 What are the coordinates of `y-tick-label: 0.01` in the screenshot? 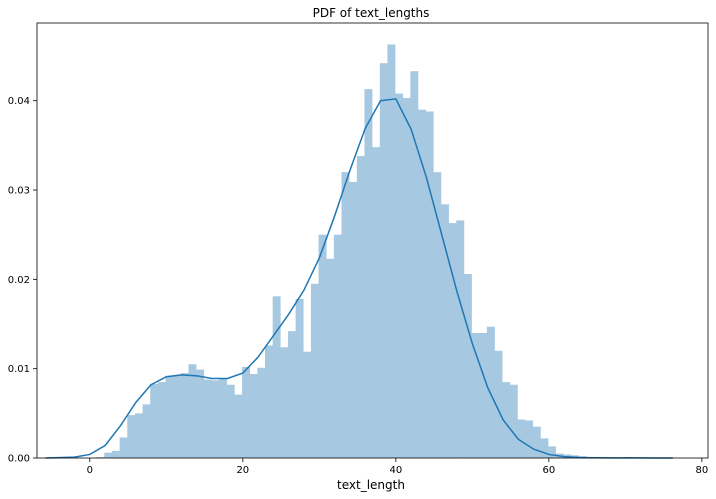 It's located at (19, 369).